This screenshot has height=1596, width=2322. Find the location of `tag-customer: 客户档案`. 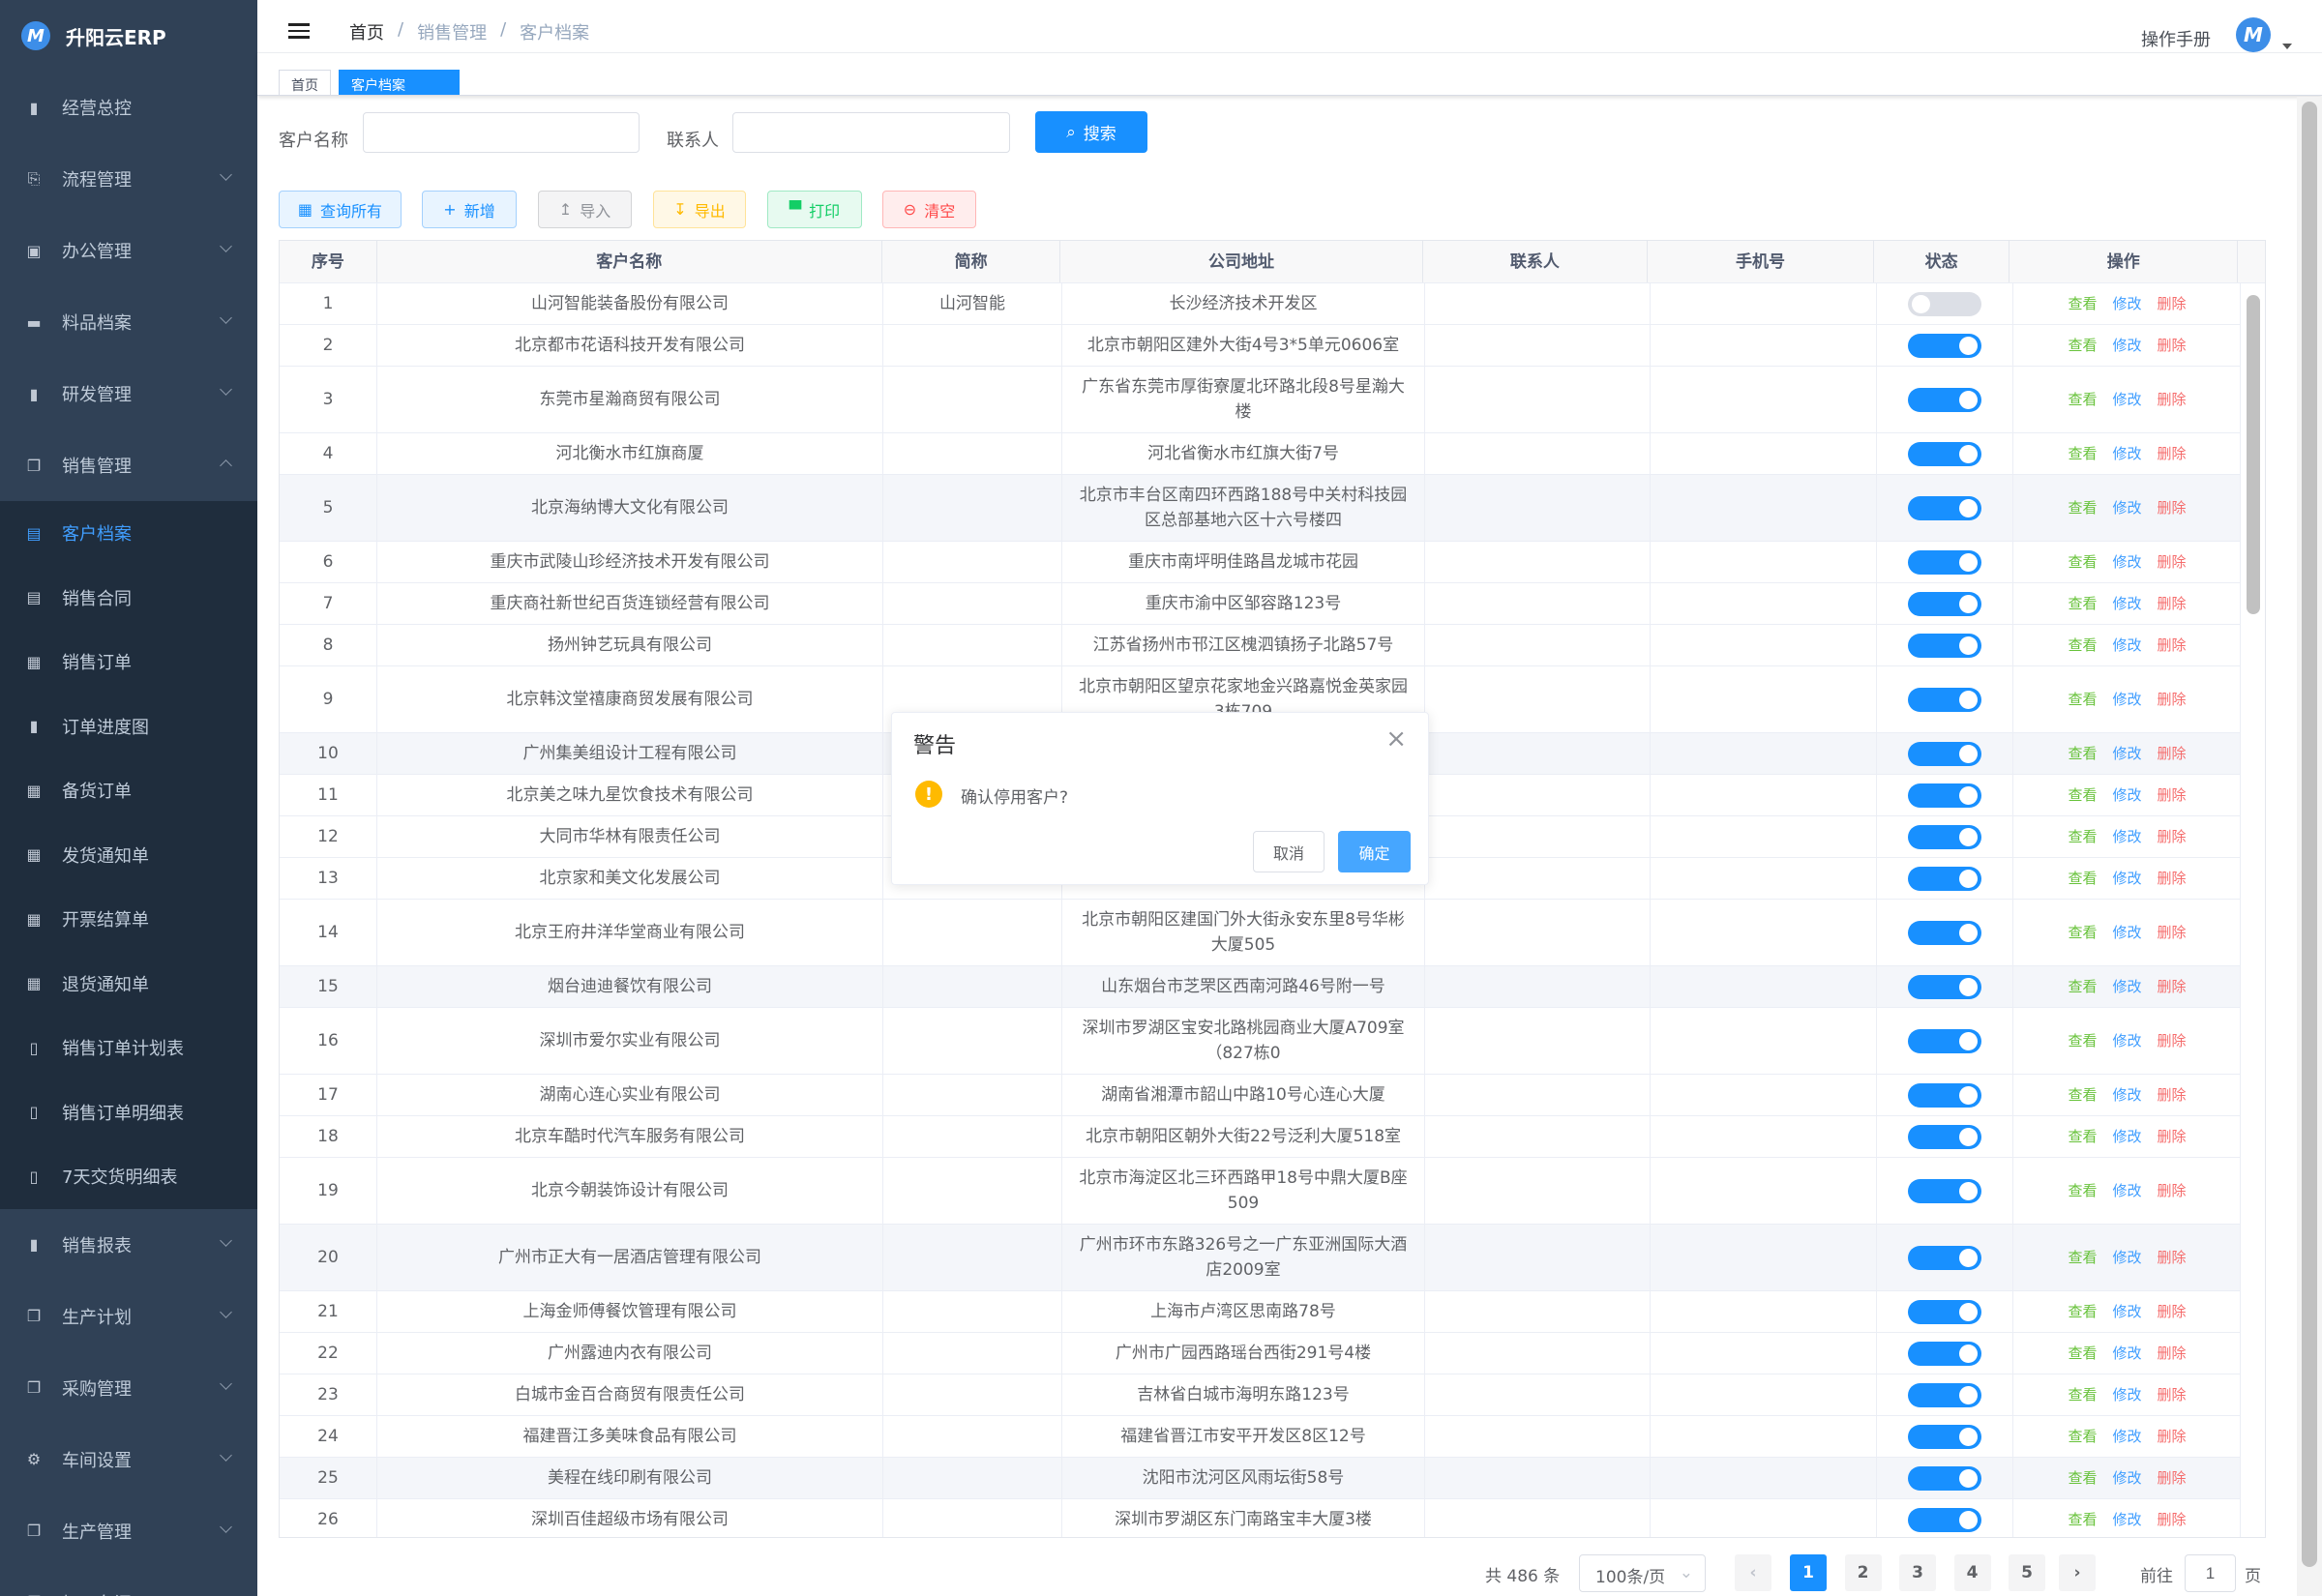

tag-customer: 客户档案 is located at coordinates (399, 82).